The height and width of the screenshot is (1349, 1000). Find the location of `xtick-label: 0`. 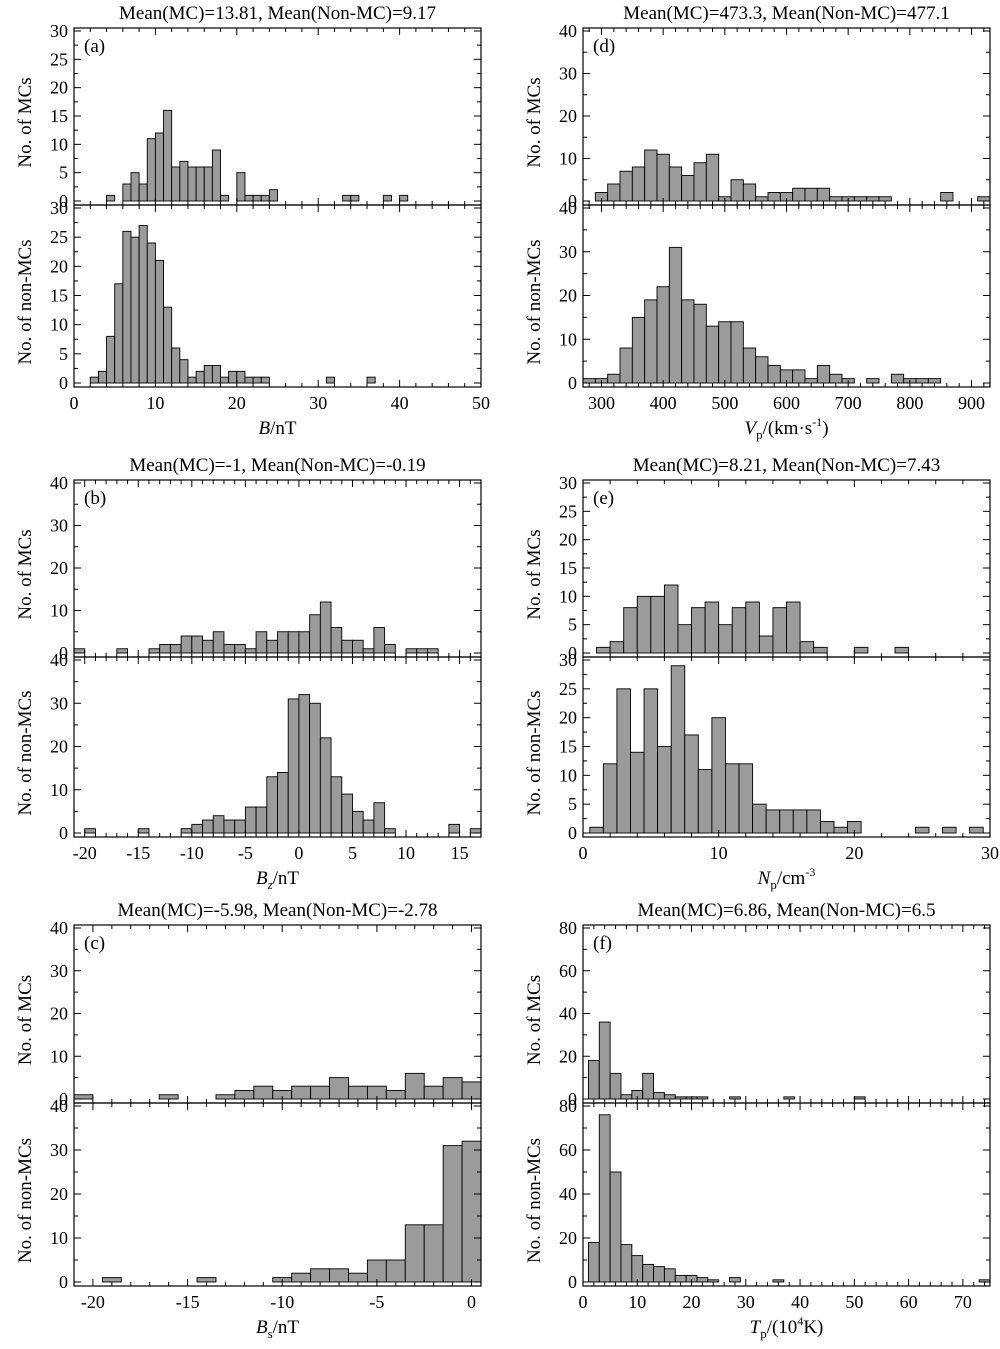

xtick-label: 0 is located at coordinates (583, 853).